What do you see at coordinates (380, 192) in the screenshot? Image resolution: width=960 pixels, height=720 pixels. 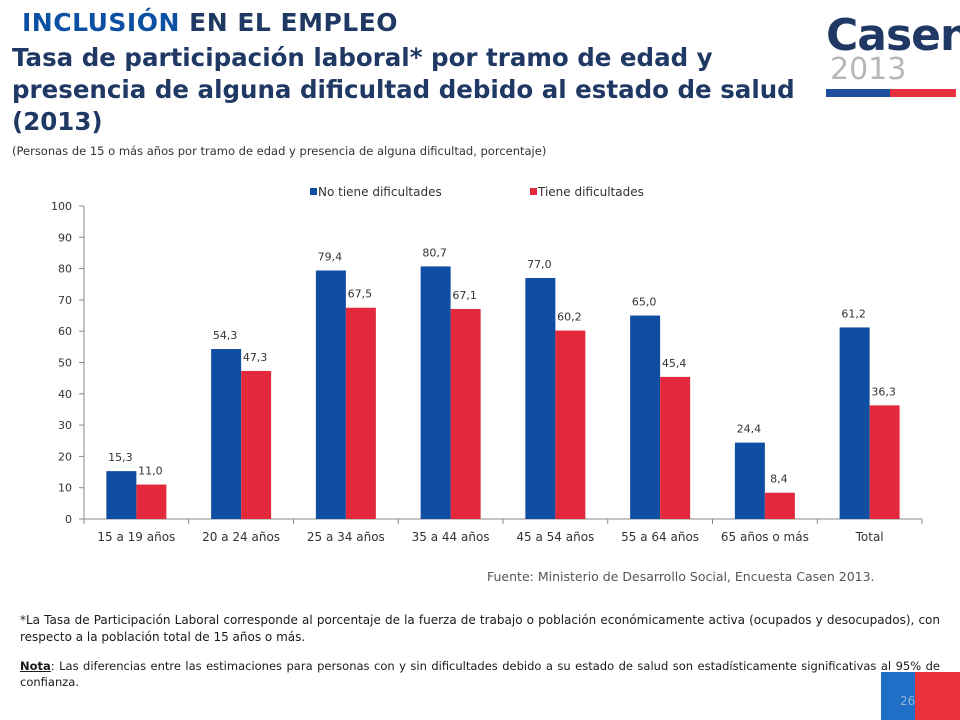 I see `legend-label: No tiene dificultades` at bounding box center [380, 192].